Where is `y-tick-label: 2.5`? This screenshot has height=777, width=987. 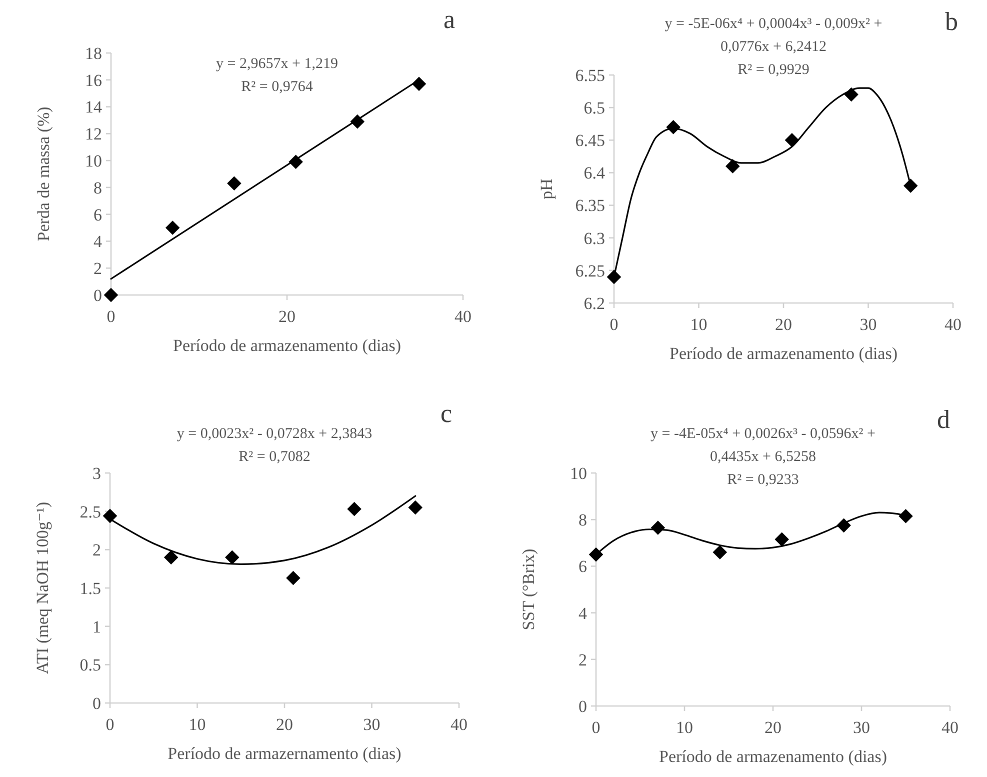
y-tick-label: 2.5 is located at coordinates (90, 512).